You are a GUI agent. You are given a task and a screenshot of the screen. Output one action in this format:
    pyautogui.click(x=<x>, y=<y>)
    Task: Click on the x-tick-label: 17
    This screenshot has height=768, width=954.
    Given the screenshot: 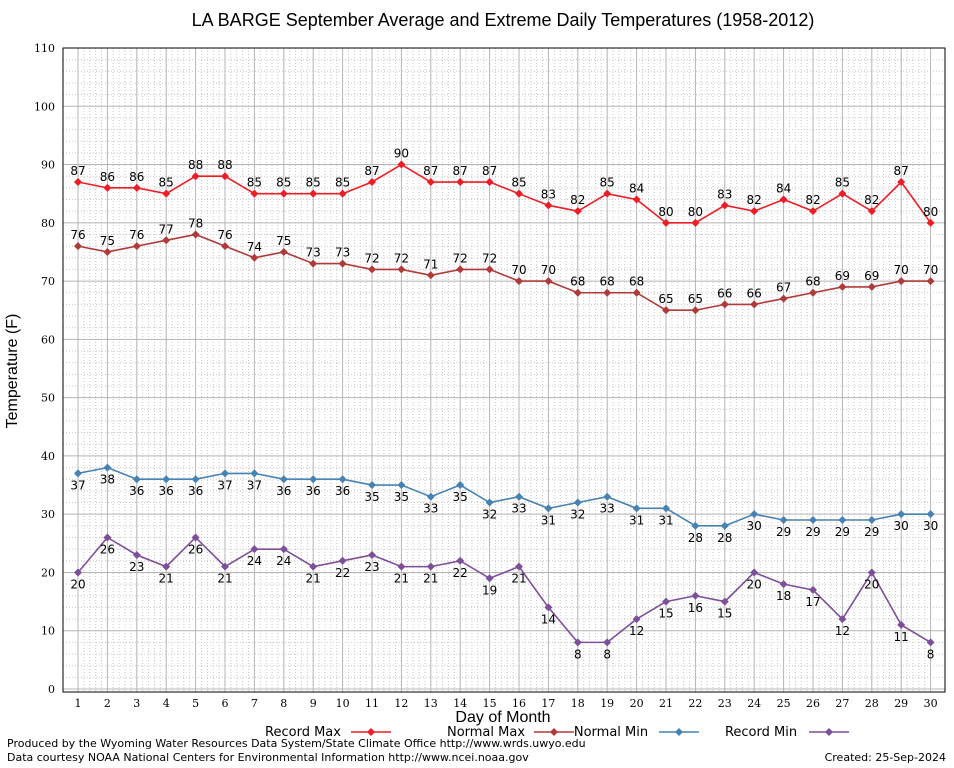 What is the action you would take?
    pyautogui.click(x=548, y=703)
    